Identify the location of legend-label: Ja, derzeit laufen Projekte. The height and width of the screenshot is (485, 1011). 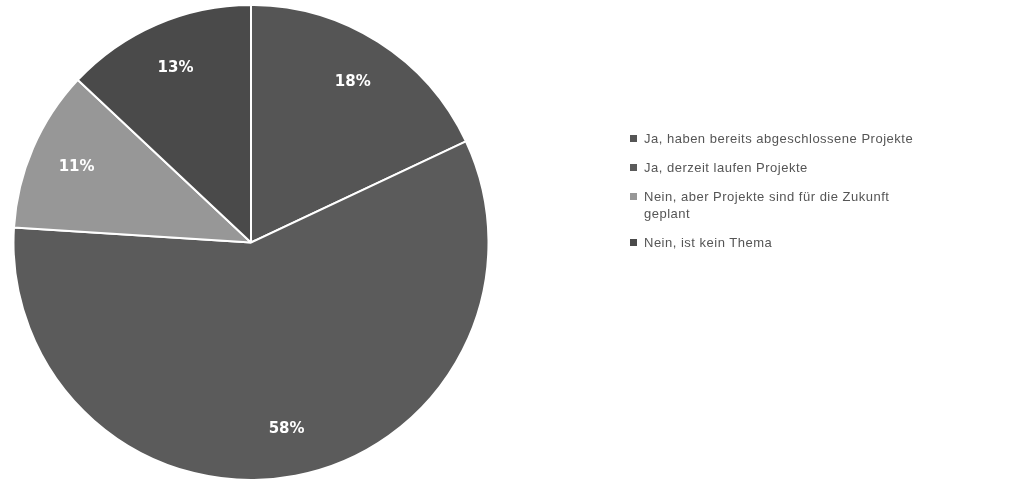
(726, 167).